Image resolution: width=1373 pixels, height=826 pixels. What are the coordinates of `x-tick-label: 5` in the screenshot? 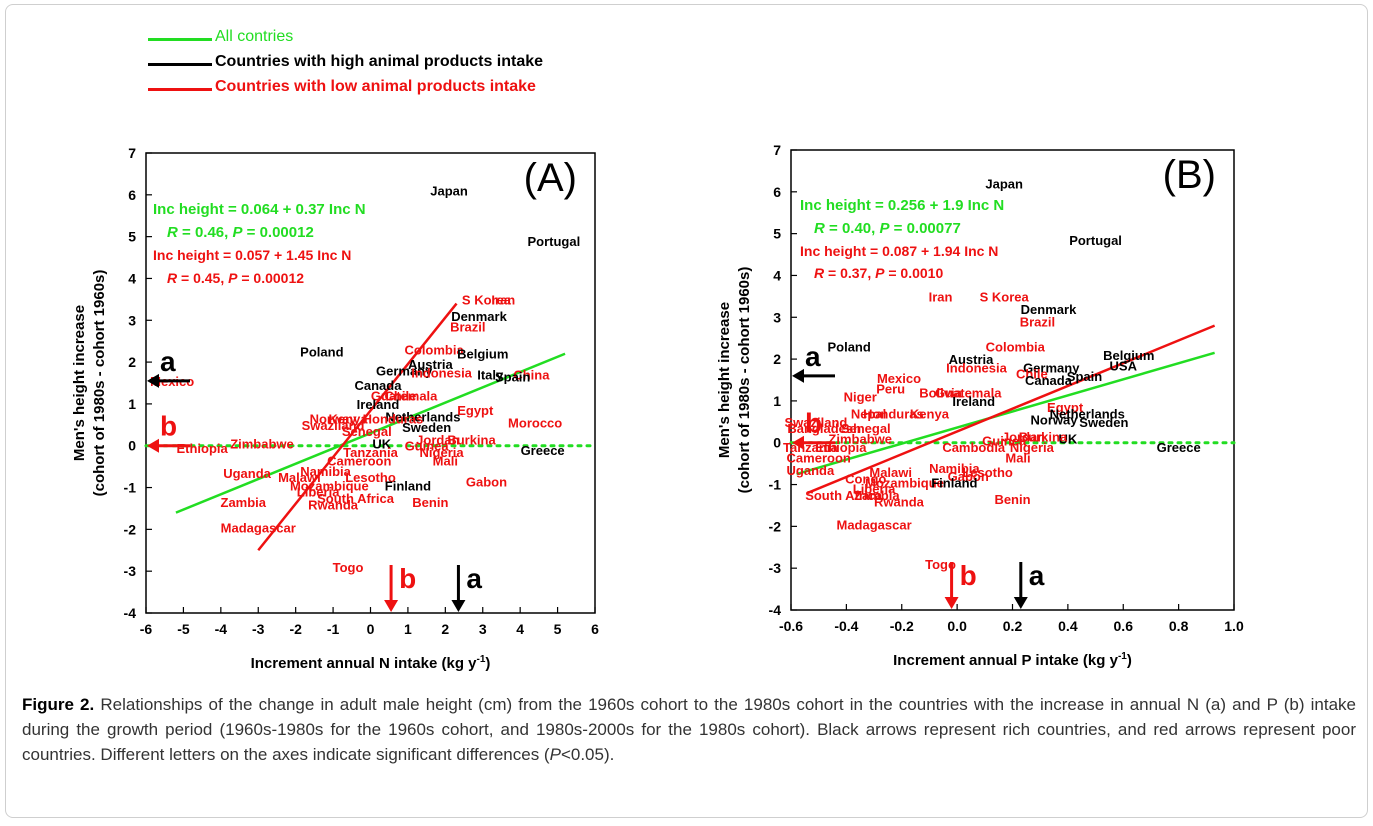 It's located at (558, 629).